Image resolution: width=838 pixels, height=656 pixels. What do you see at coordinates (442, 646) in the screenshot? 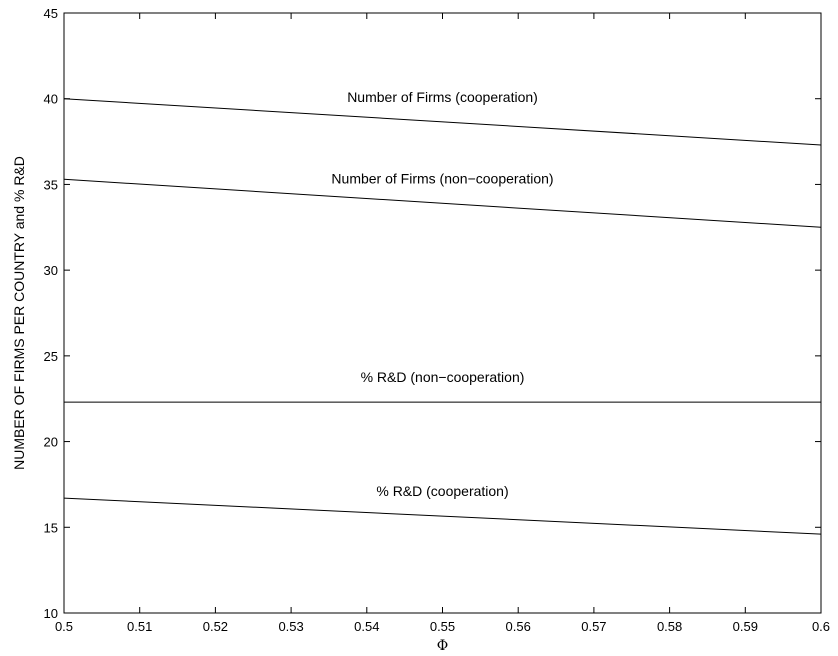
I see `x-axis-label: Φ` at bounding box center [442, 646].